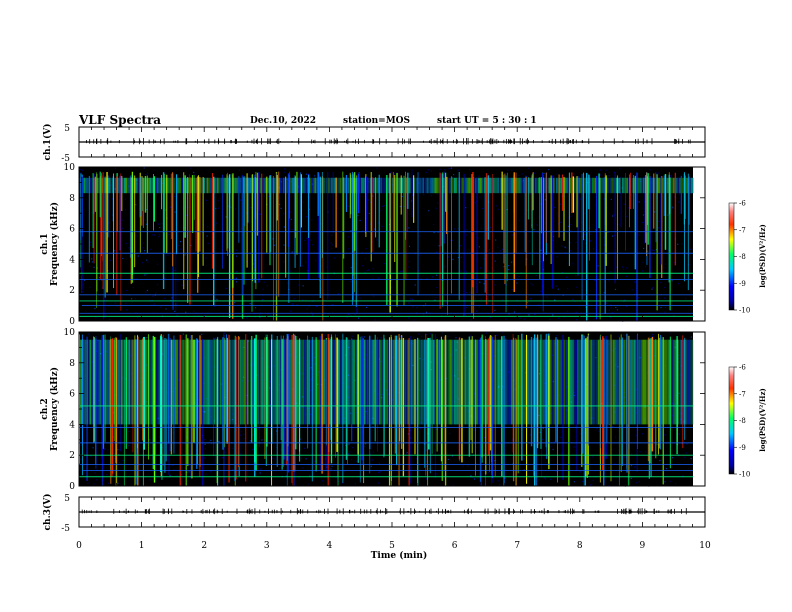  I want to click on ch1-xticks, so click(392, 142).